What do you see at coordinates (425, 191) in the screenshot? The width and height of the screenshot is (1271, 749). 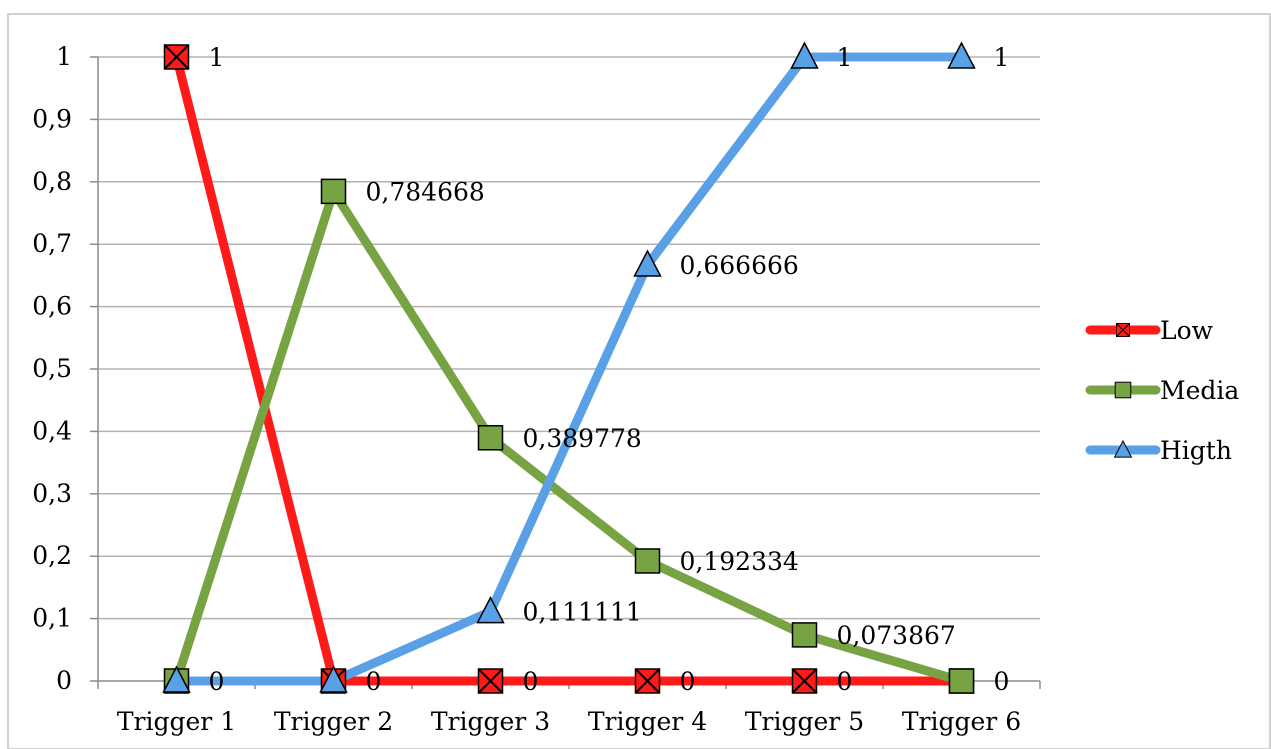 I see `data-label-media: 0,784668` at bounding box center [425, 191].